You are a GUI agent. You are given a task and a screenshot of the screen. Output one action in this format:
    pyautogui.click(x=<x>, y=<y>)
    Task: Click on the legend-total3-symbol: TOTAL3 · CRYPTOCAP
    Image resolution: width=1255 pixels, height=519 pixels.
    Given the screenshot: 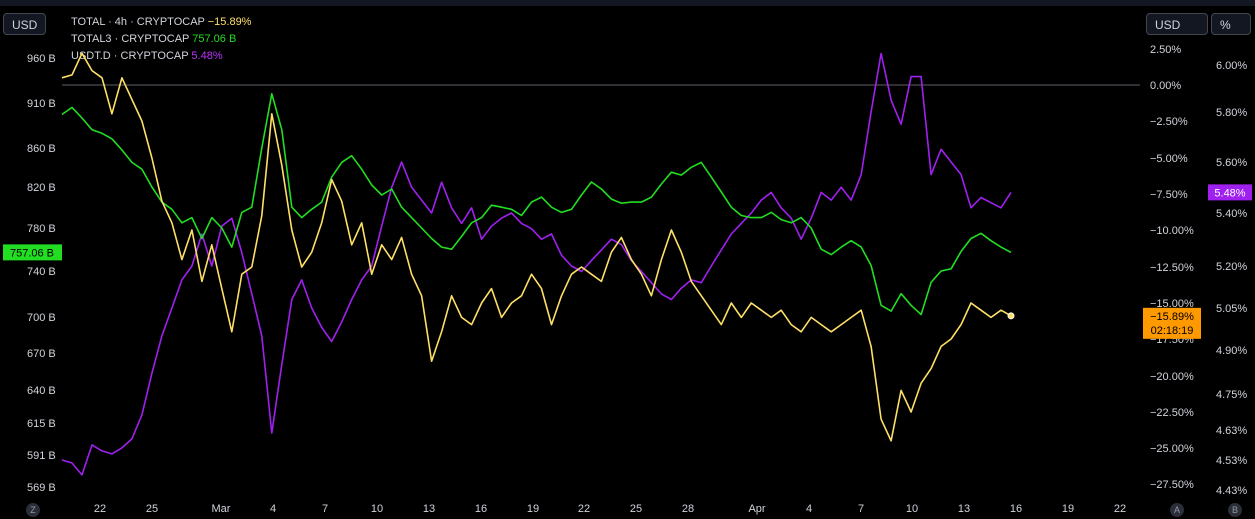 What is the action you would take?
    pyautogui.click(x=130, y=39)
    